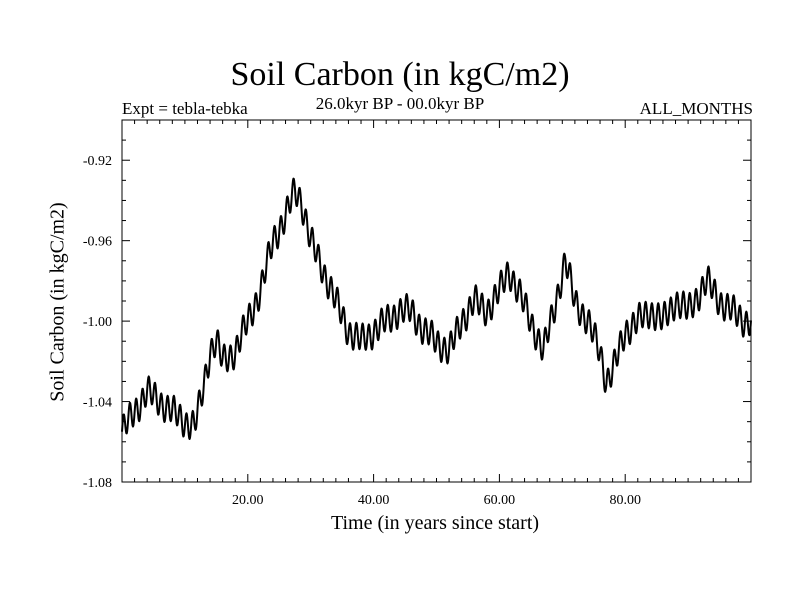 This screenshot has width=800, height=600. What do you see at coordinates (400, 74) in the screenshot?
I see `chart-title: Soil Carbon (in kgC/m2)` at bounding box center [400, 74].